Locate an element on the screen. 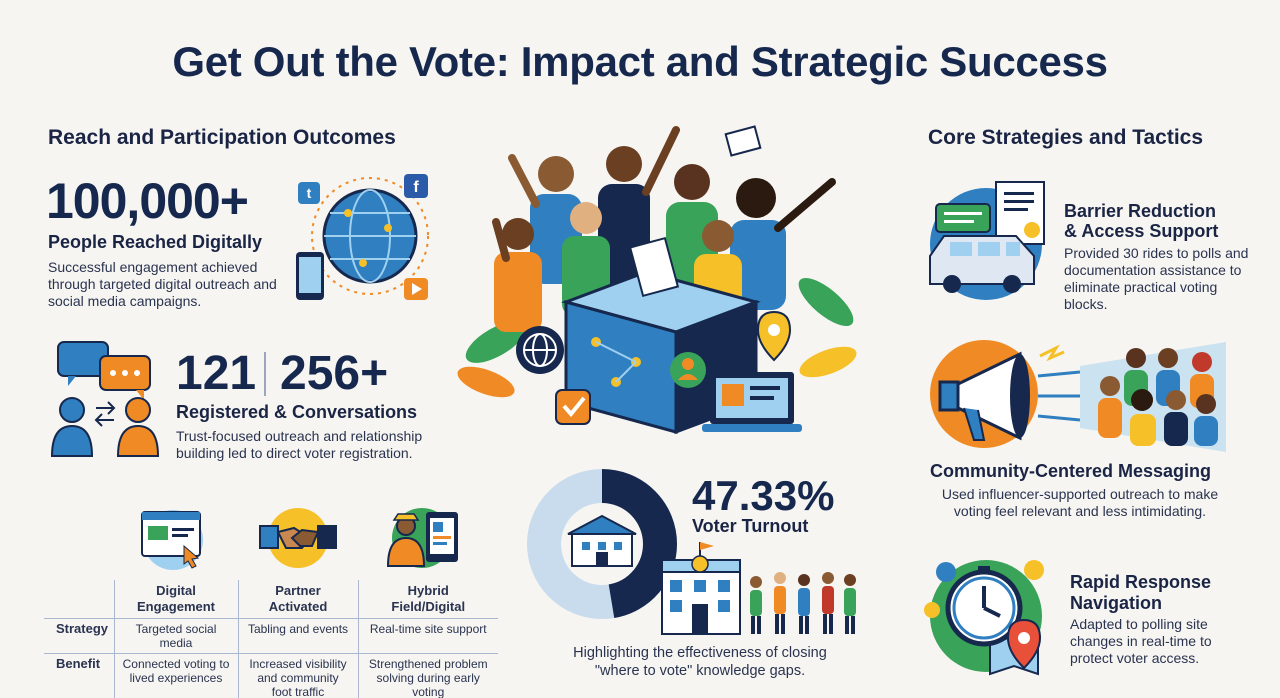  svg-text: t is located at coordinates (309, 193).